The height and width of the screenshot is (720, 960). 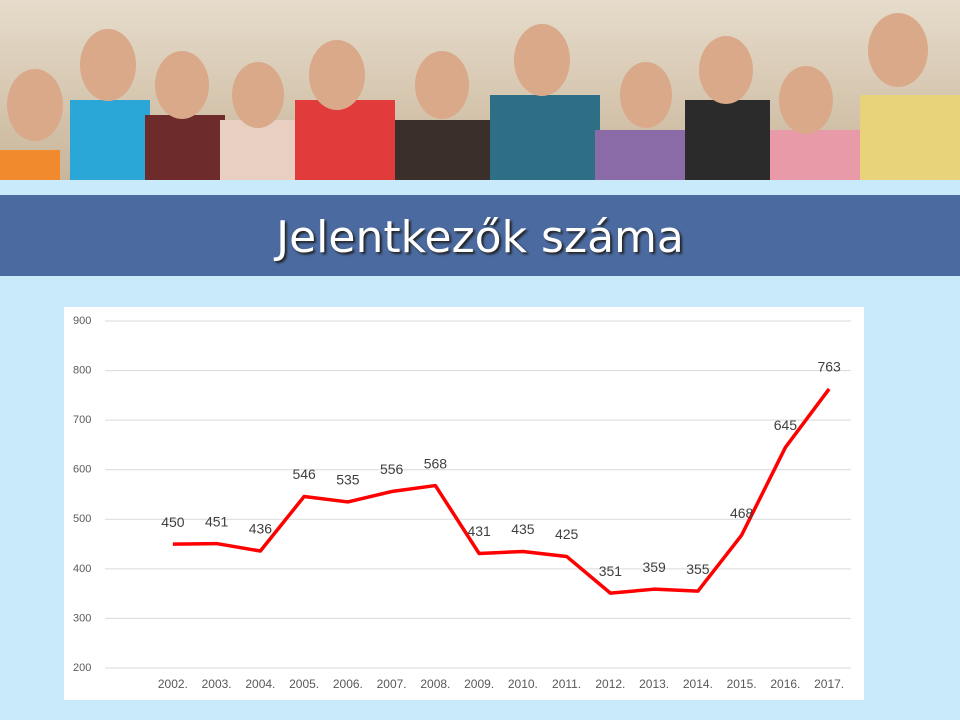 I want to click on data-label: 556, so click(x=392, y=469).